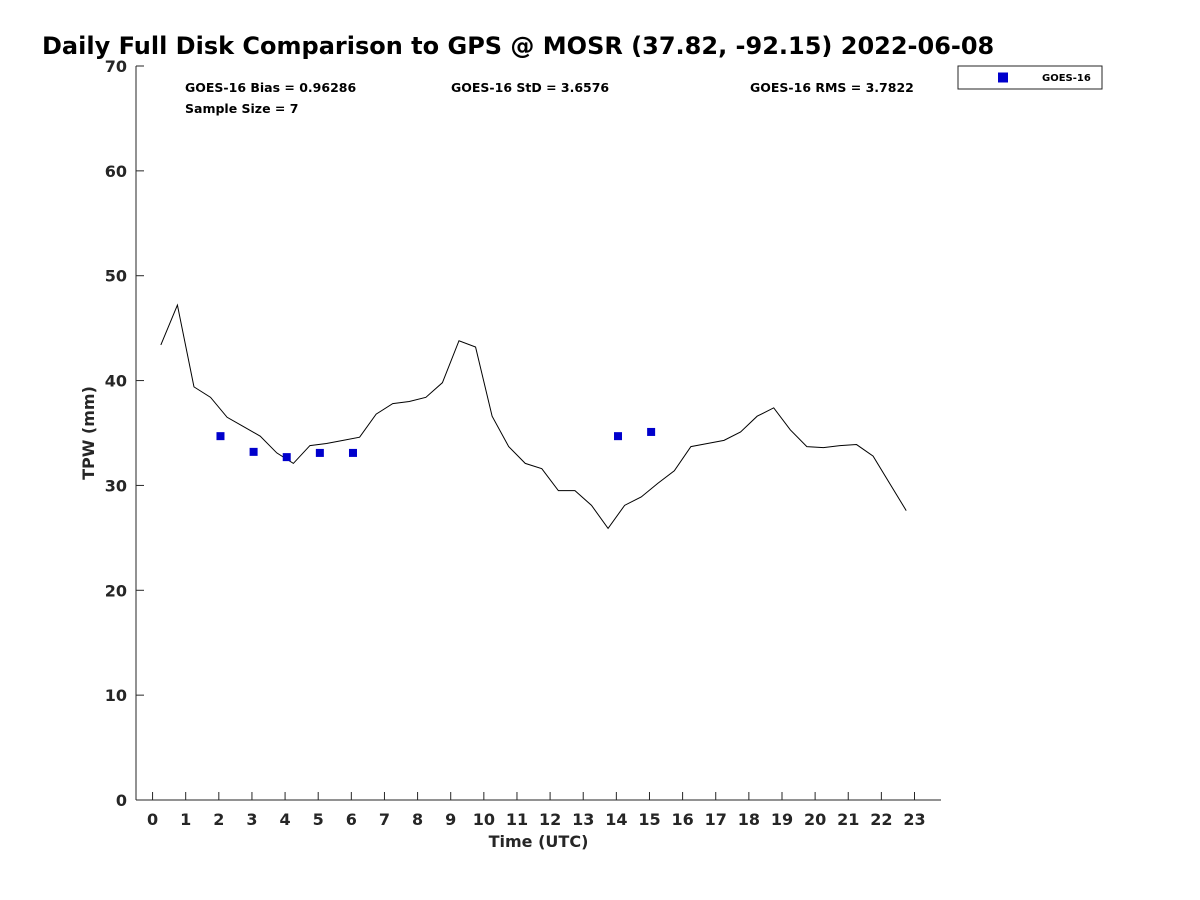 The width and height of the screenshot is (1200, 900). I want to click on x-tick-label: 12, so click(550, 819).